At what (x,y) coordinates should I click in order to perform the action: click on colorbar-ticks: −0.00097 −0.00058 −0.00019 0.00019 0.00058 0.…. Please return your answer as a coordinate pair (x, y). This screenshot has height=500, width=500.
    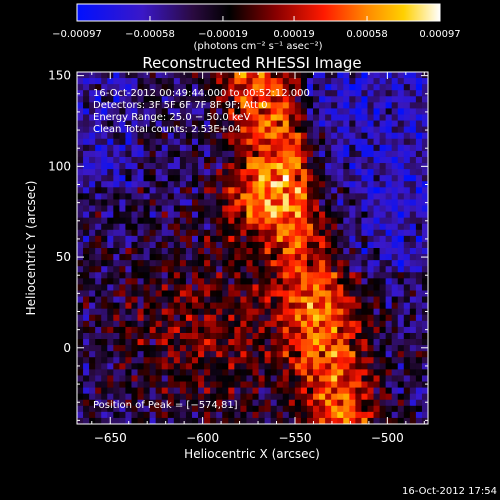
    Looking at the image, I should click on (256, 28).